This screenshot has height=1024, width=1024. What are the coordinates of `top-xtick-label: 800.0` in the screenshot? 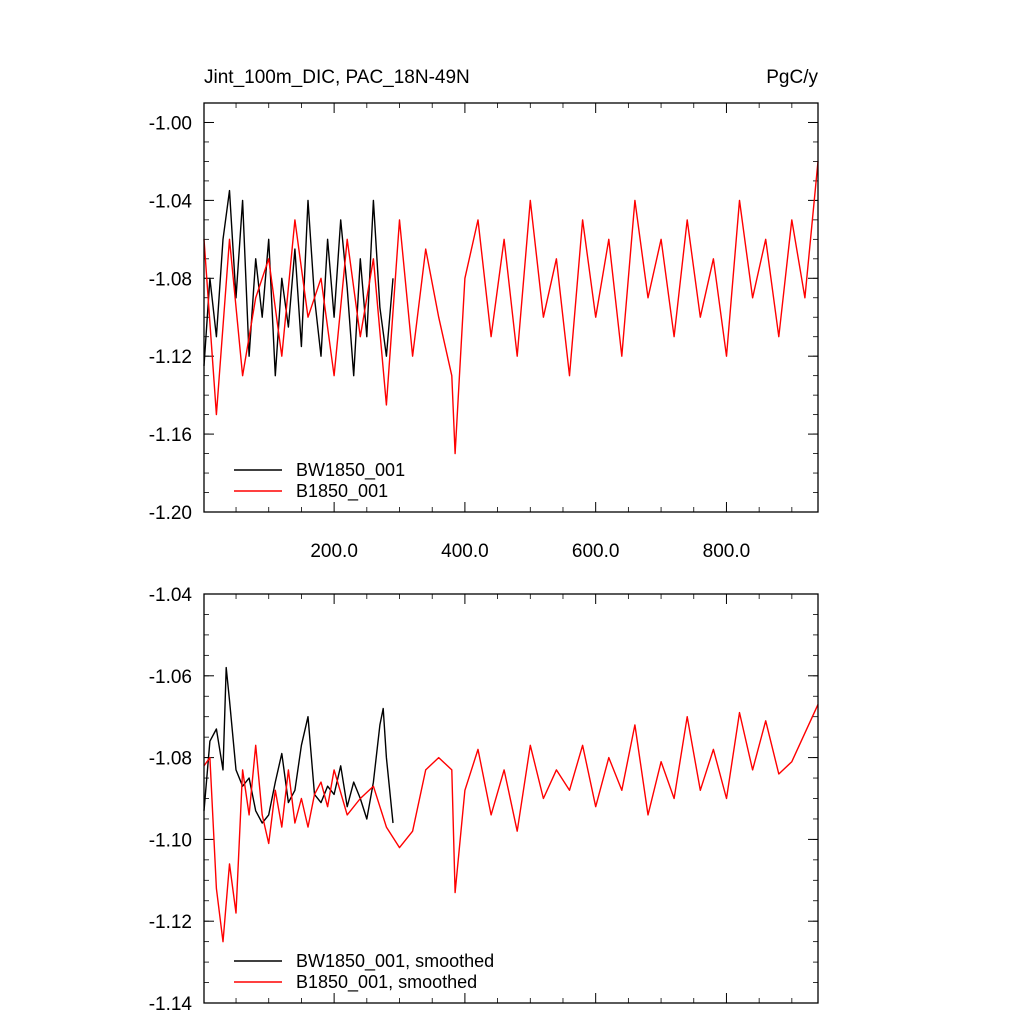 It's located at (727, 551).